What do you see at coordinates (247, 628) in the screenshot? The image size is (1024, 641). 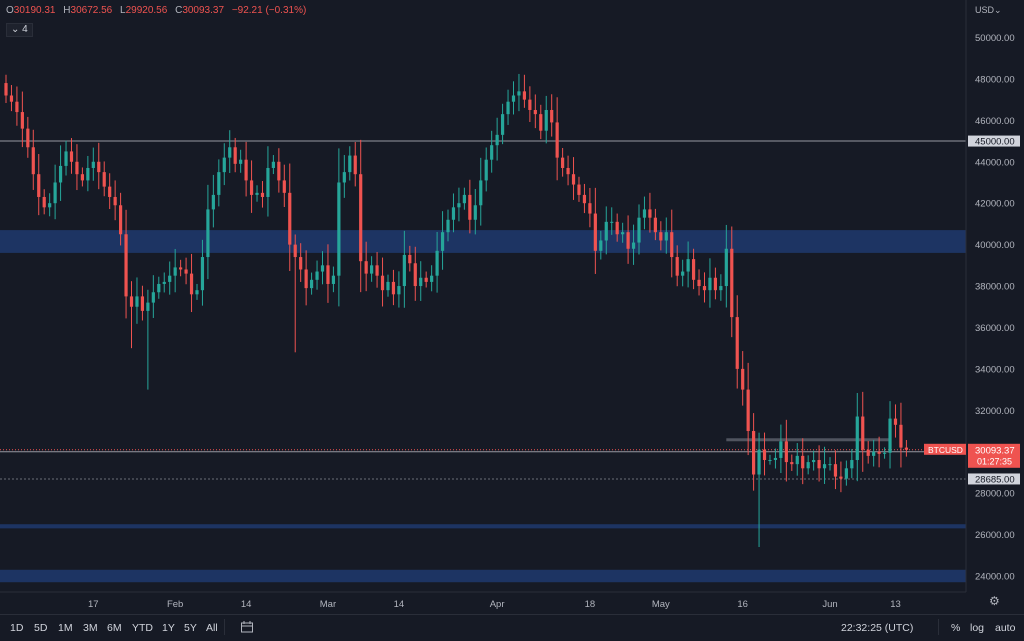 I see `date-range-icon` at bounding box center [247, 628].